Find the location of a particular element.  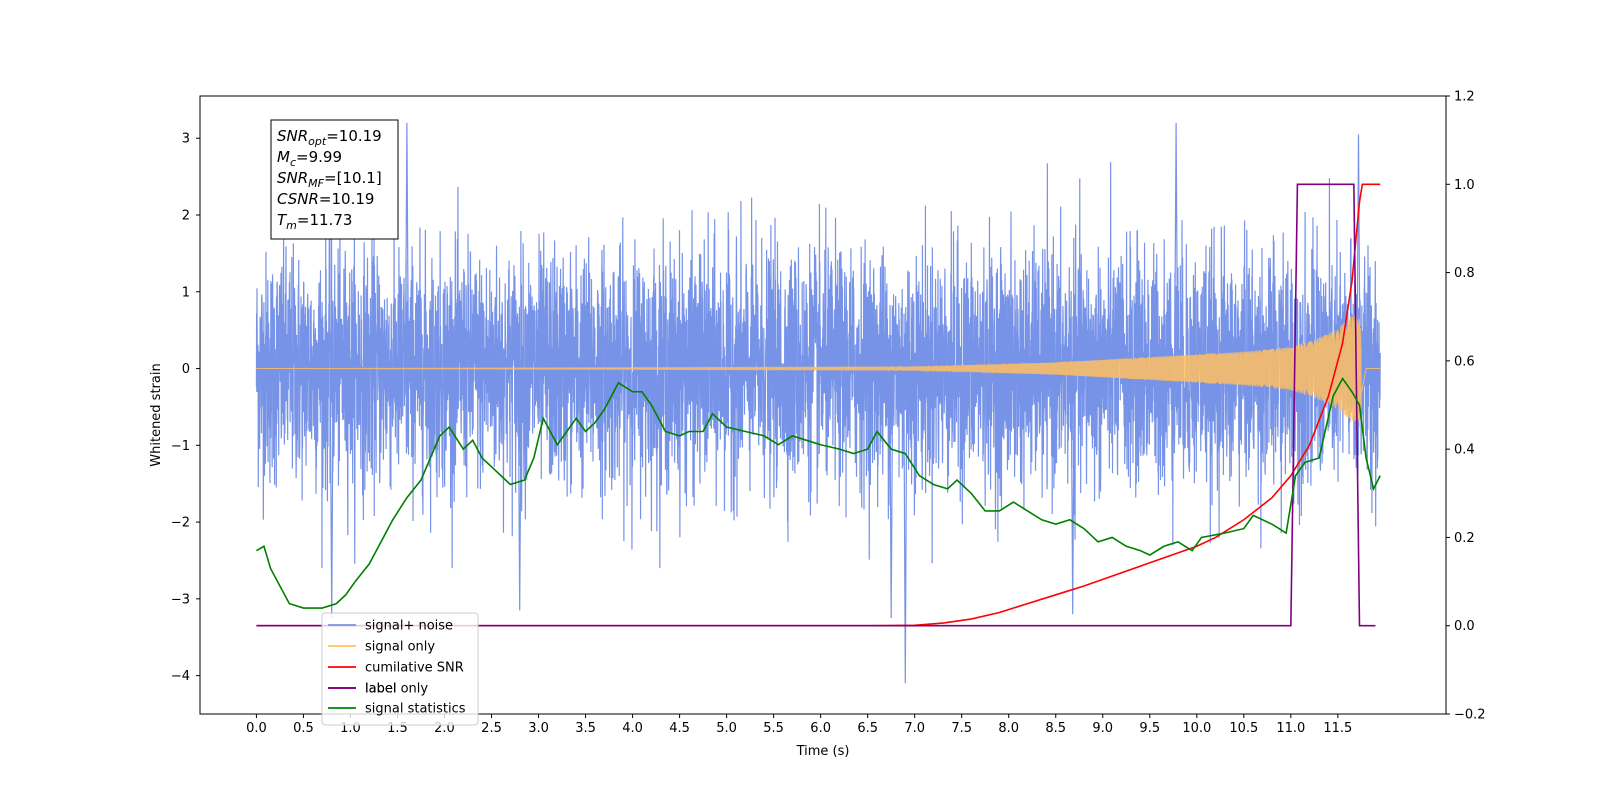

legend-label: signal statistics is located at coordinates (415, 709).